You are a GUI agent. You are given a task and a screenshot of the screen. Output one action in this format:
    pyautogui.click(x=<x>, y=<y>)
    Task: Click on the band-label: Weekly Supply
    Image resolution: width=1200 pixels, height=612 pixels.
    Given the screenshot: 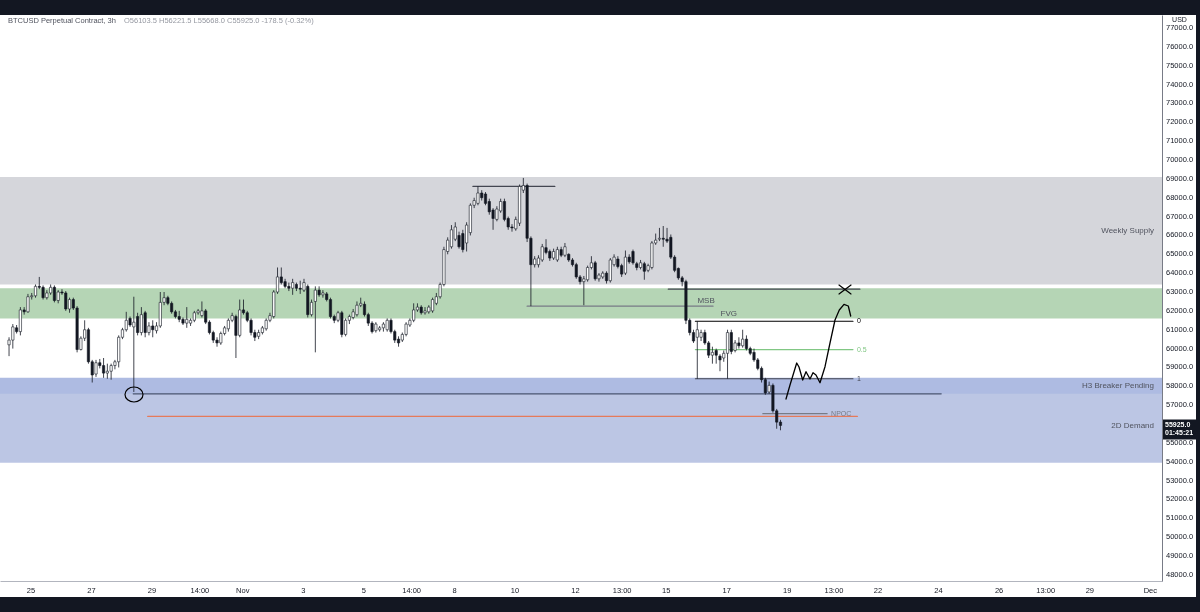 What is the action you would take?
    pyautogui.click(x=1127, y=230)
    